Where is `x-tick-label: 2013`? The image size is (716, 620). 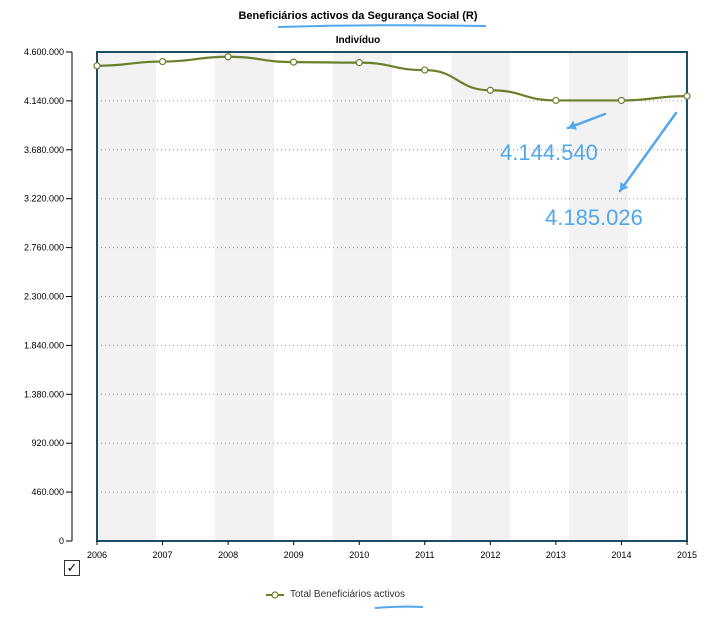 x-tick-label: 2013 is located at coordinates (556, 555).